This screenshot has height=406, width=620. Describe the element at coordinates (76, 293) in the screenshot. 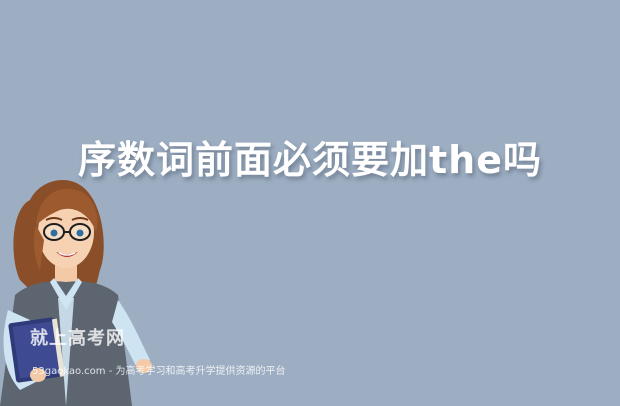

I see `teacher-holding-book-icon` at that location.